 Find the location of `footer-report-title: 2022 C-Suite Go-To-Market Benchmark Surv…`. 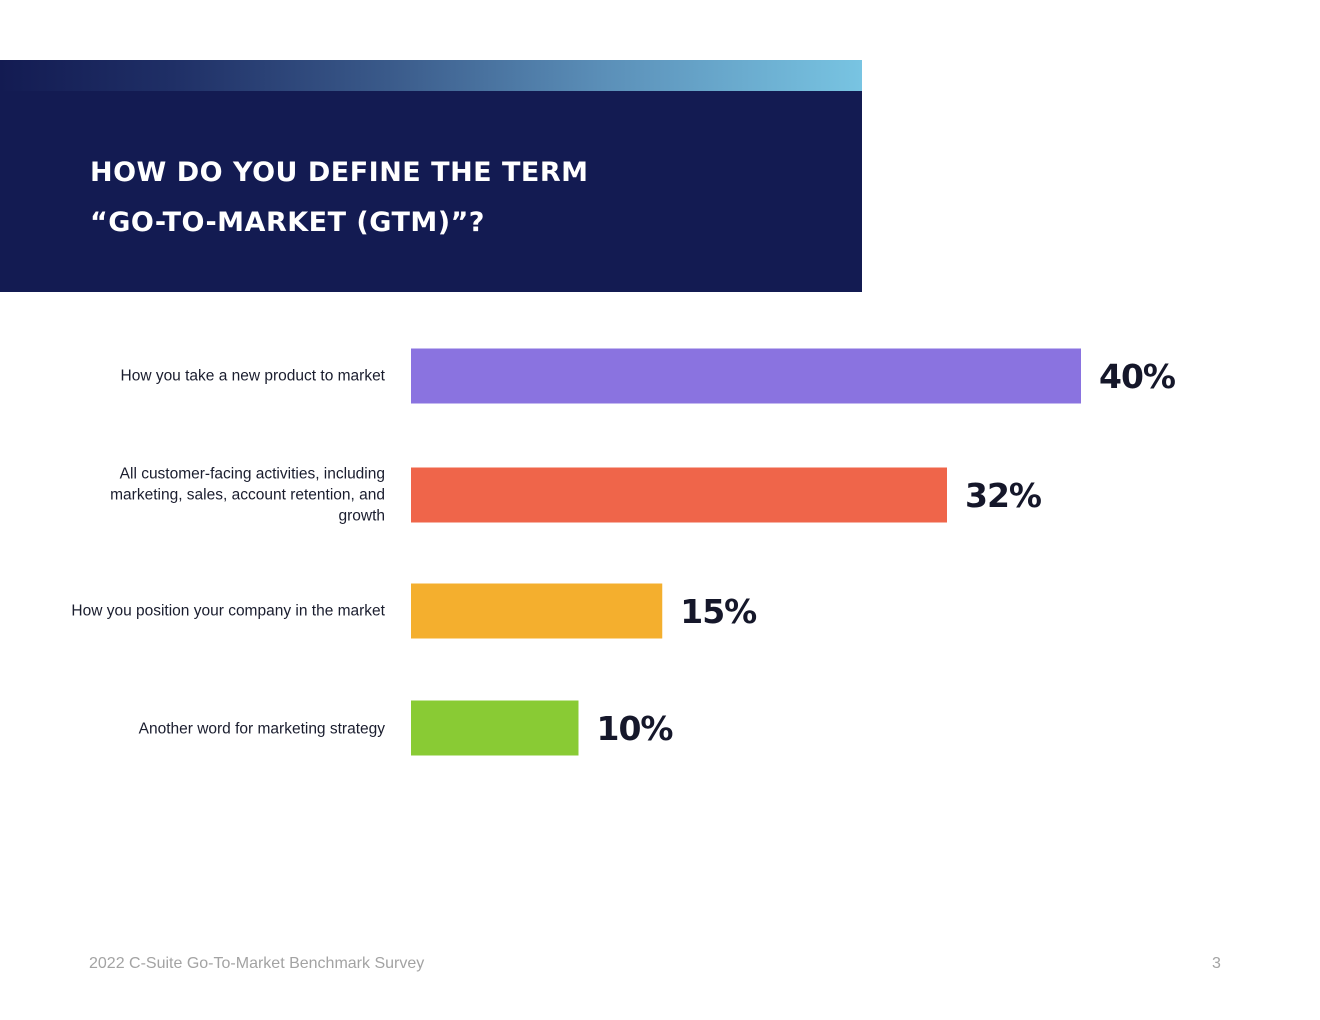

footer-report-title: 2022 C-Suite Go-To-Market Benchmark Surv… is located at coordinates (257, 963).